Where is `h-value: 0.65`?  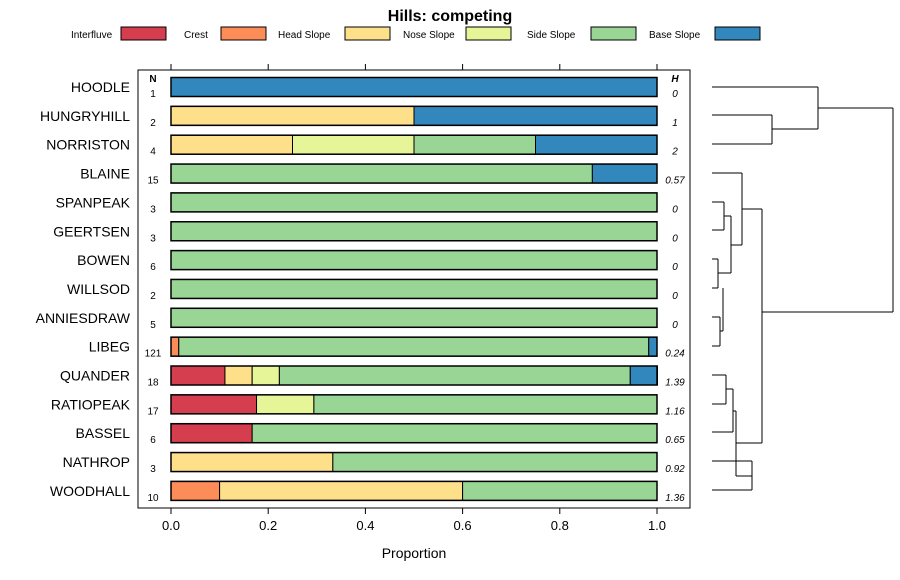 h-value: 0.65 is located at coordinates (675, 440).